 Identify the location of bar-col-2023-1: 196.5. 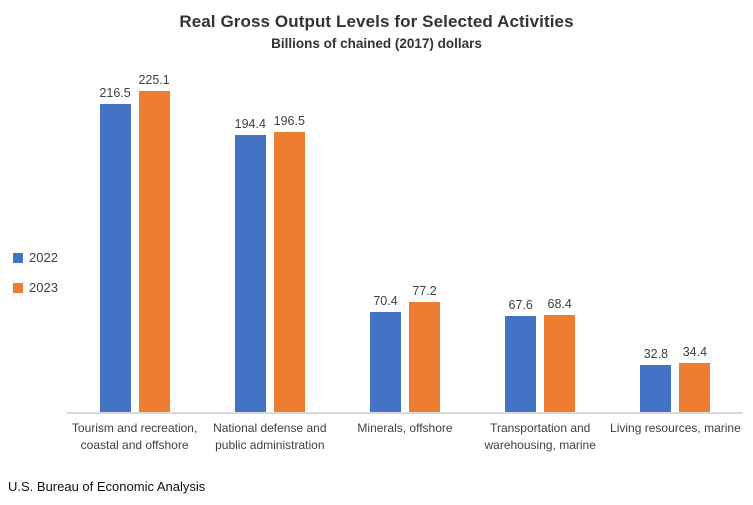
(289, 263).